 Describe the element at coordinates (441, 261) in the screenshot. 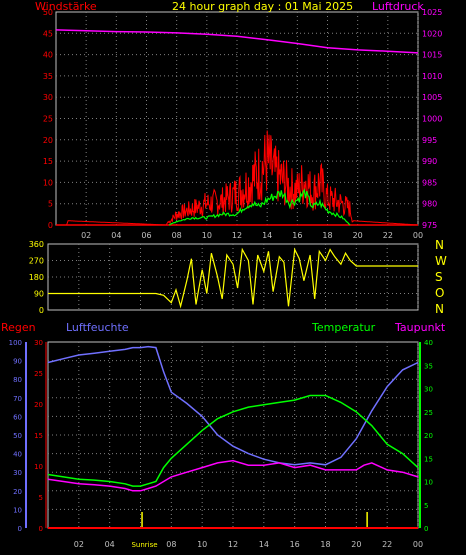

I see `compass-label-w: W` at that location.